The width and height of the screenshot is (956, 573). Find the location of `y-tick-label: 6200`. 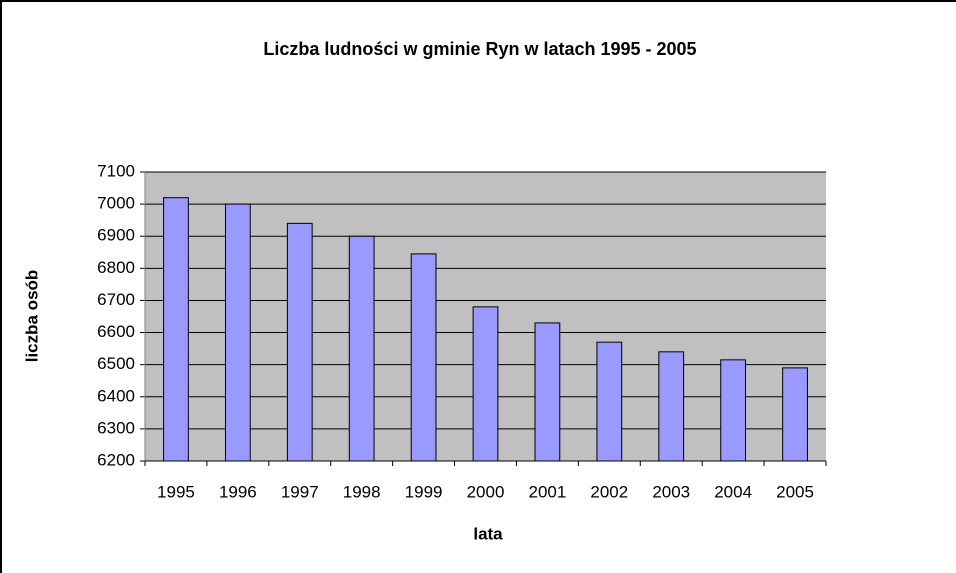

y-tick-label: 6200 is located at coordinates (116, 459).